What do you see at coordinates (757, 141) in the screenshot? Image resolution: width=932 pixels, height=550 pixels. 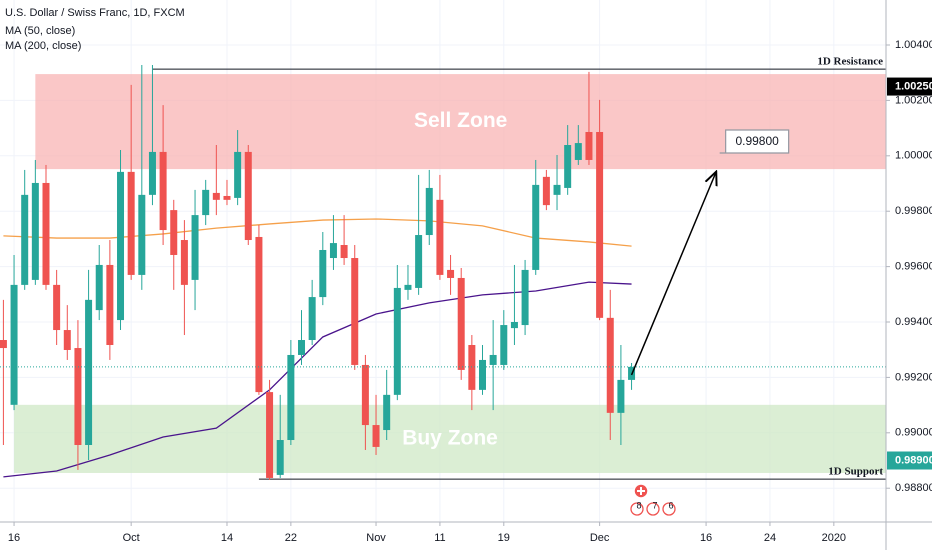 I see `callout-label: 0.99800` at bounding box center [757, 141].